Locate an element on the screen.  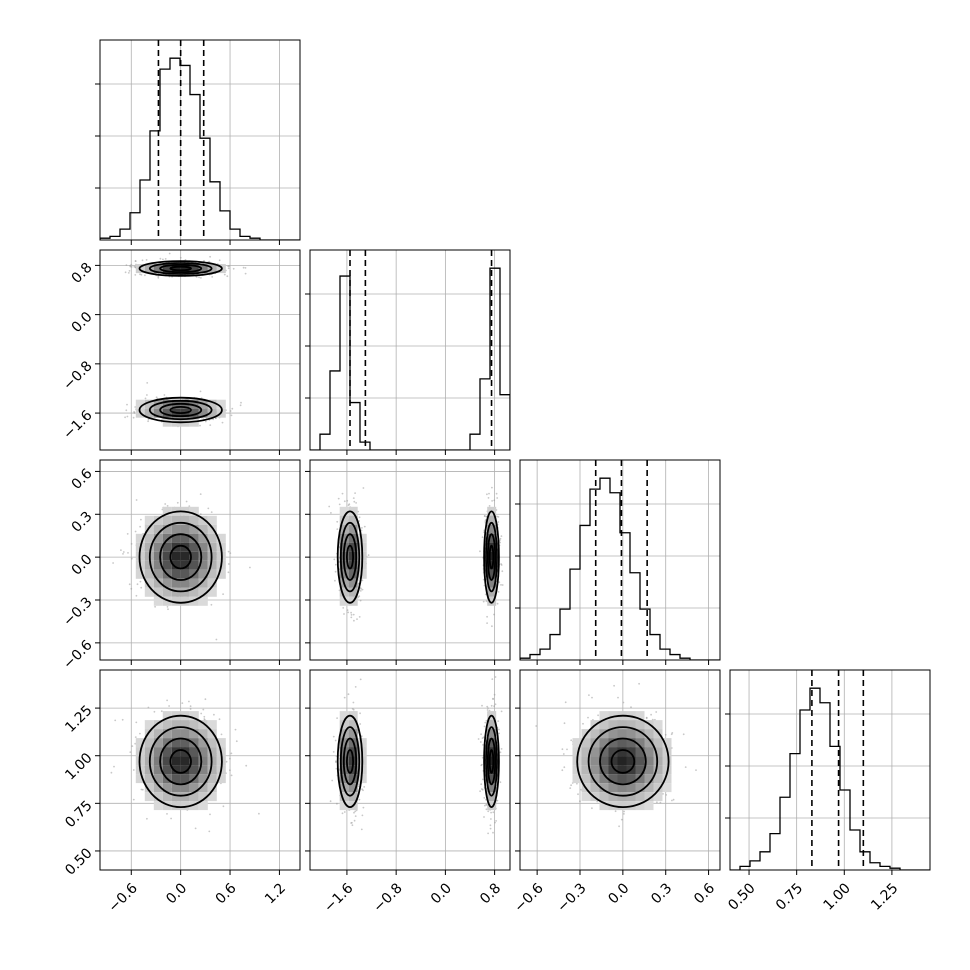
y-tick-label: 0.6 is located at coordinates (82, 479).